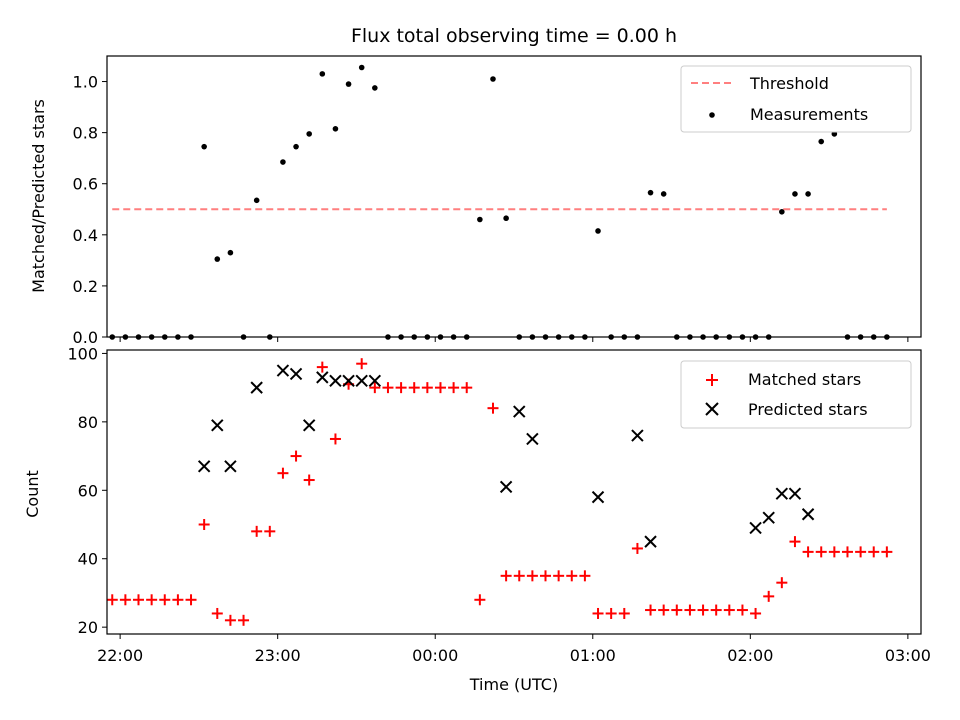  Describe the element at coordinates (796, 394) in the screenshot. I see `bottom-legend-box` at that location.